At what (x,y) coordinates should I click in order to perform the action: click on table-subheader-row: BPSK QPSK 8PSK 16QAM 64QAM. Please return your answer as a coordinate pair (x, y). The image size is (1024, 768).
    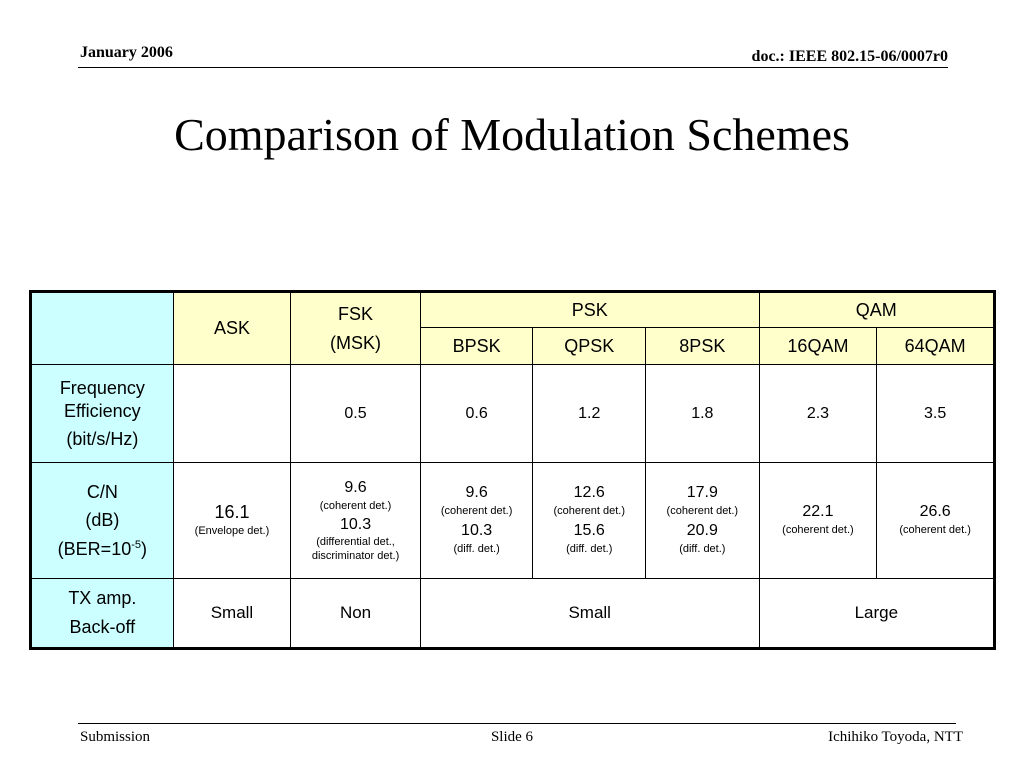
    Looking at the image, I should click on (513, 346).